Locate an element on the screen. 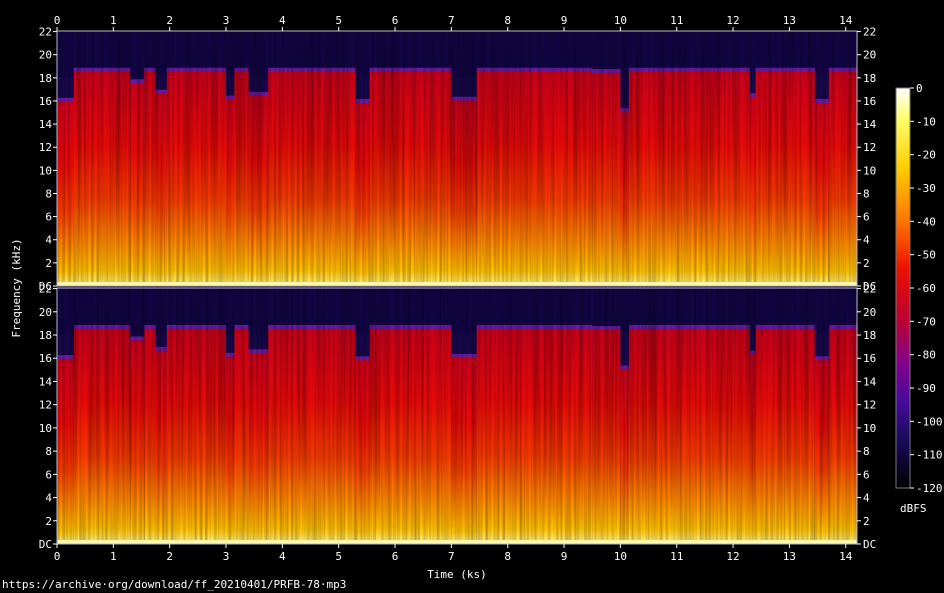  x-tick-label: 8 is located at coordinates (507, 556).